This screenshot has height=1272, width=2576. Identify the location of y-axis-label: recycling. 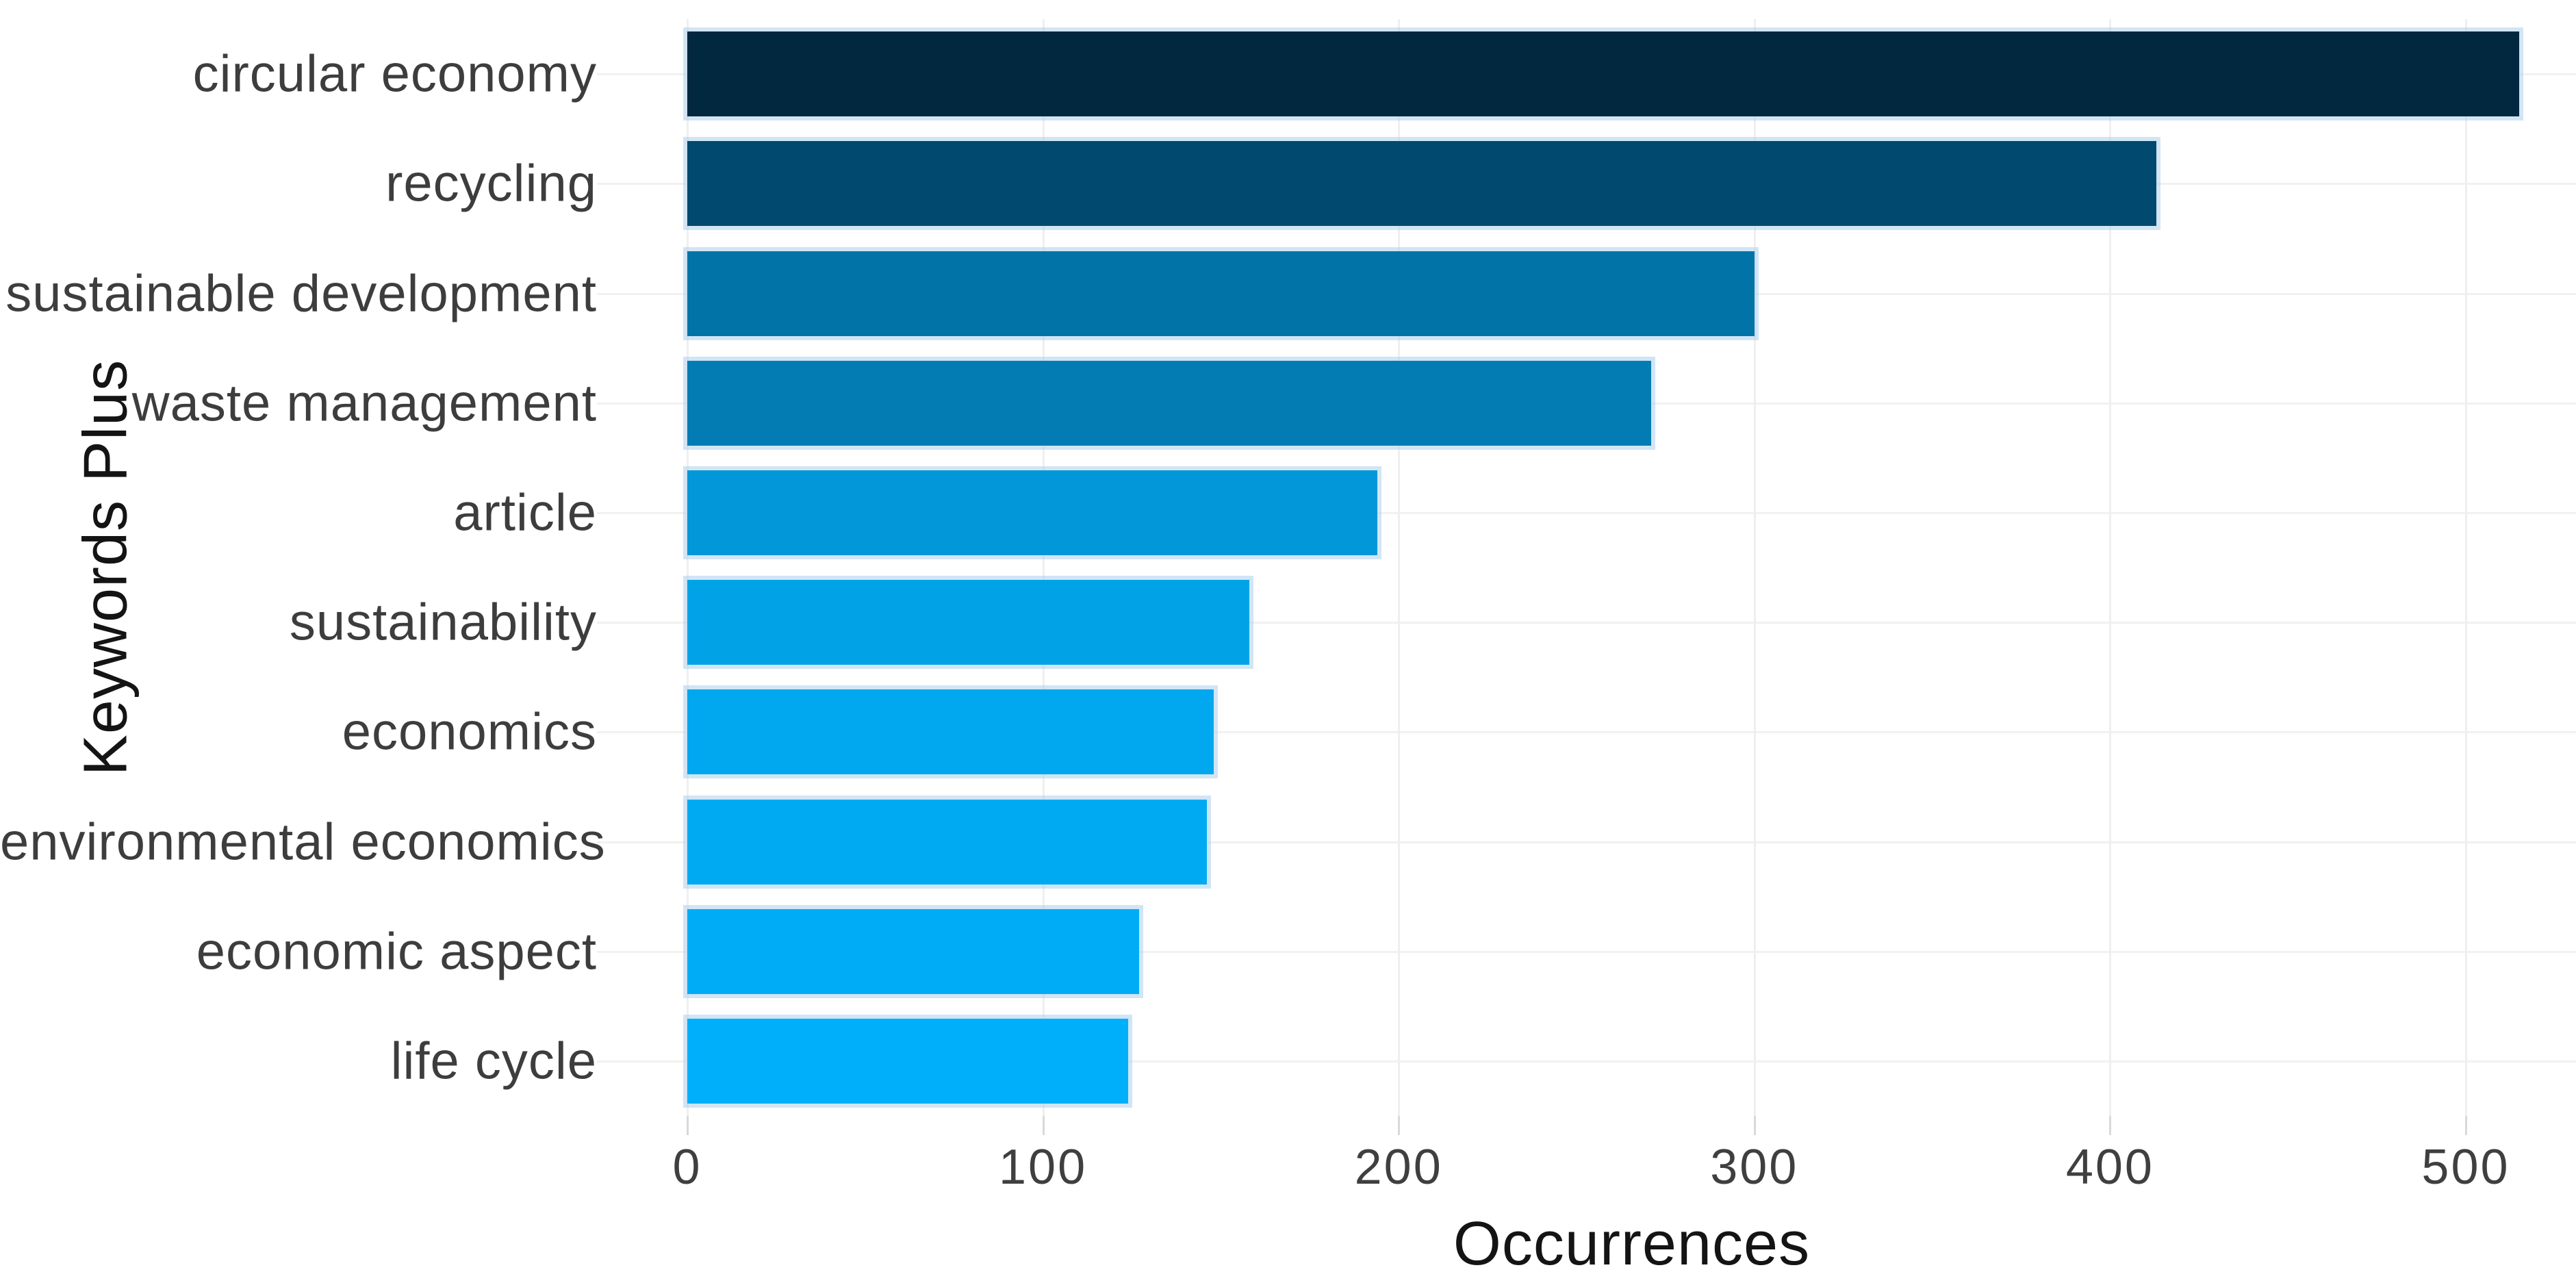
(491, 183).